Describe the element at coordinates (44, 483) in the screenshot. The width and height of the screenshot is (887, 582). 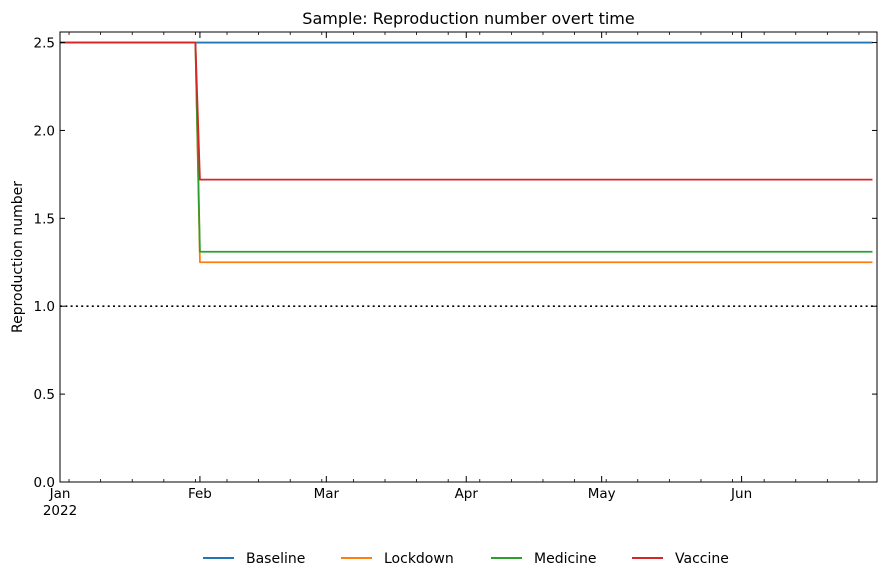
I see `y-tick-label: 0.0` at that location.